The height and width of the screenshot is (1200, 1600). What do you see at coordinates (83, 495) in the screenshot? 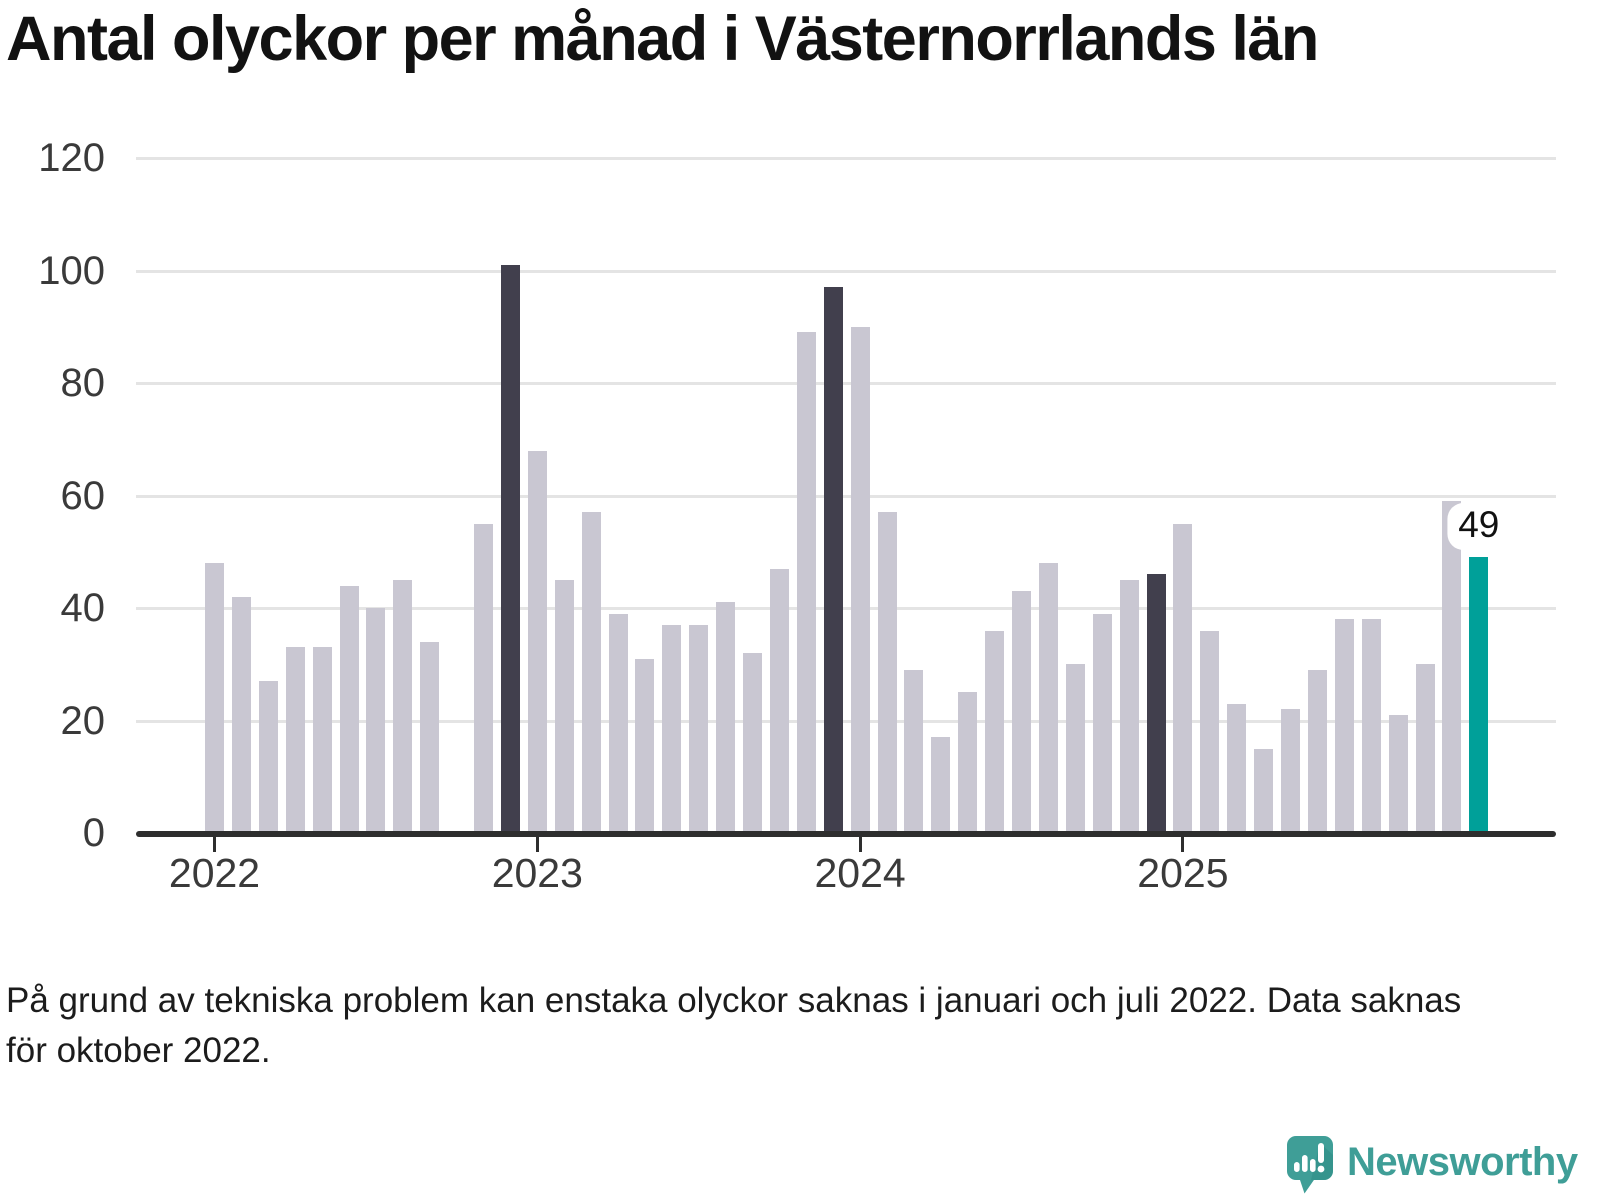
I see `y-axis-tick-label: 60` at bounding box center [83, 495].